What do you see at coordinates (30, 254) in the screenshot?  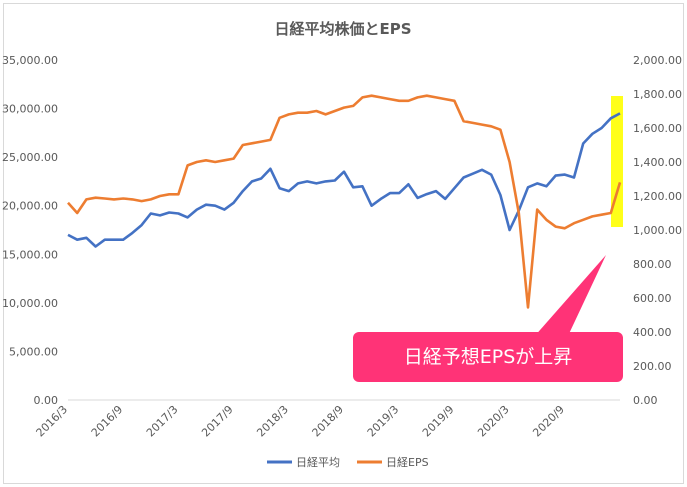 I see `left-tick-label: 15,000.00` at bounding box center [30, 254].